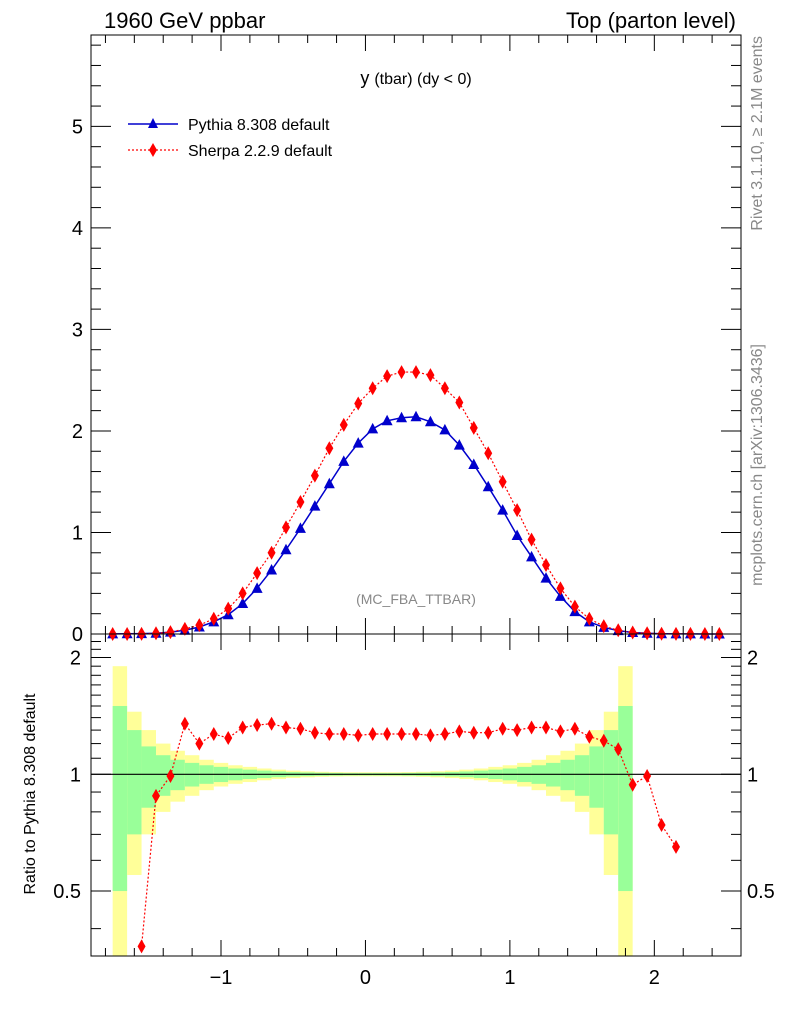 The height and width of the screenshot is (1024, 786). Describe the element at coordinates (752, 659) in the screenshot. I see `ratio-ytick-label-right: 2` at that location.